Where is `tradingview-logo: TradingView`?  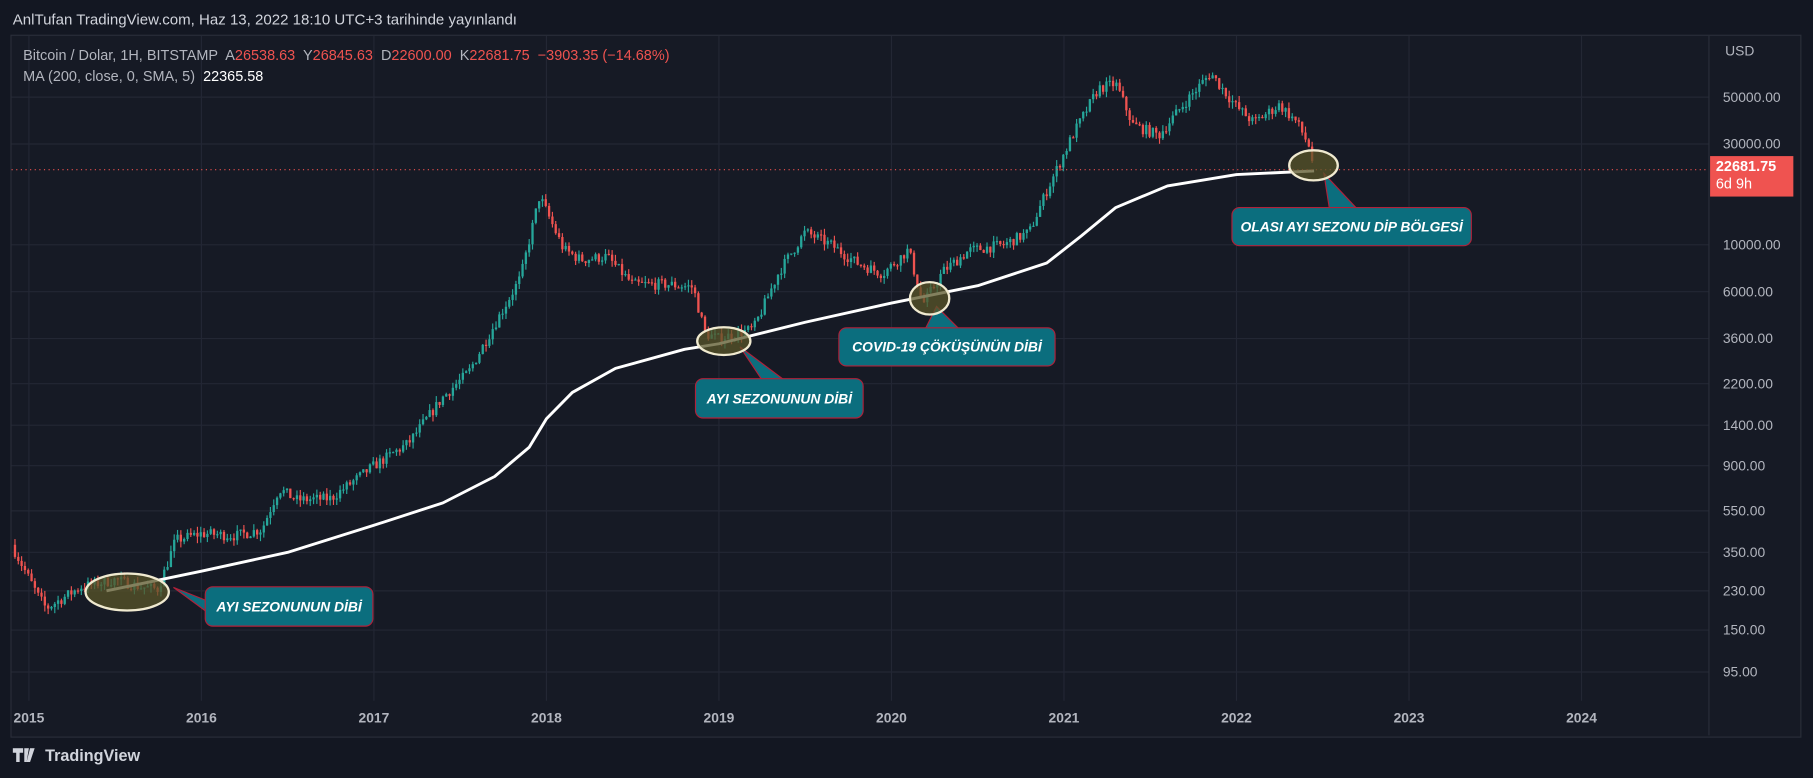
tradingview-logo: TradingView is located at coordinates (76, 755).